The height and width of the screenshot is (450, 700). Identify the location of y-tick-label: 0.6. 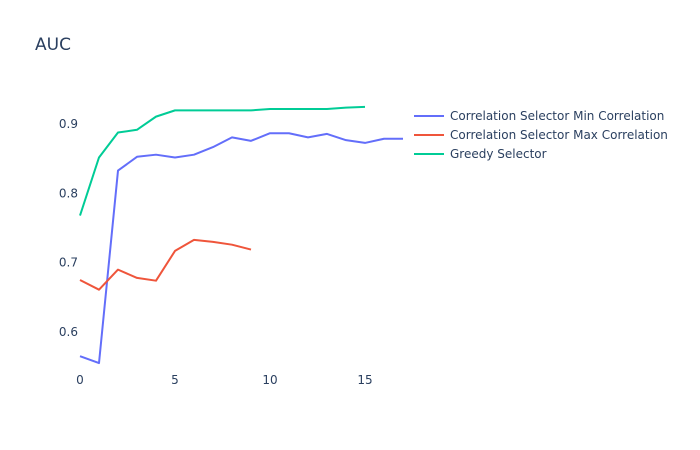
(68, 332).